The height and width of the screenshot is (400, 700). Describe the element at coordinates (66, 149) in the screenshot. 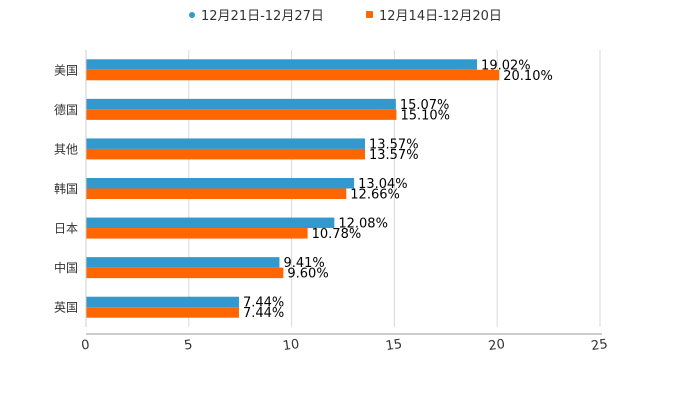

I see `y-tick-label-3: 其他` at that location.